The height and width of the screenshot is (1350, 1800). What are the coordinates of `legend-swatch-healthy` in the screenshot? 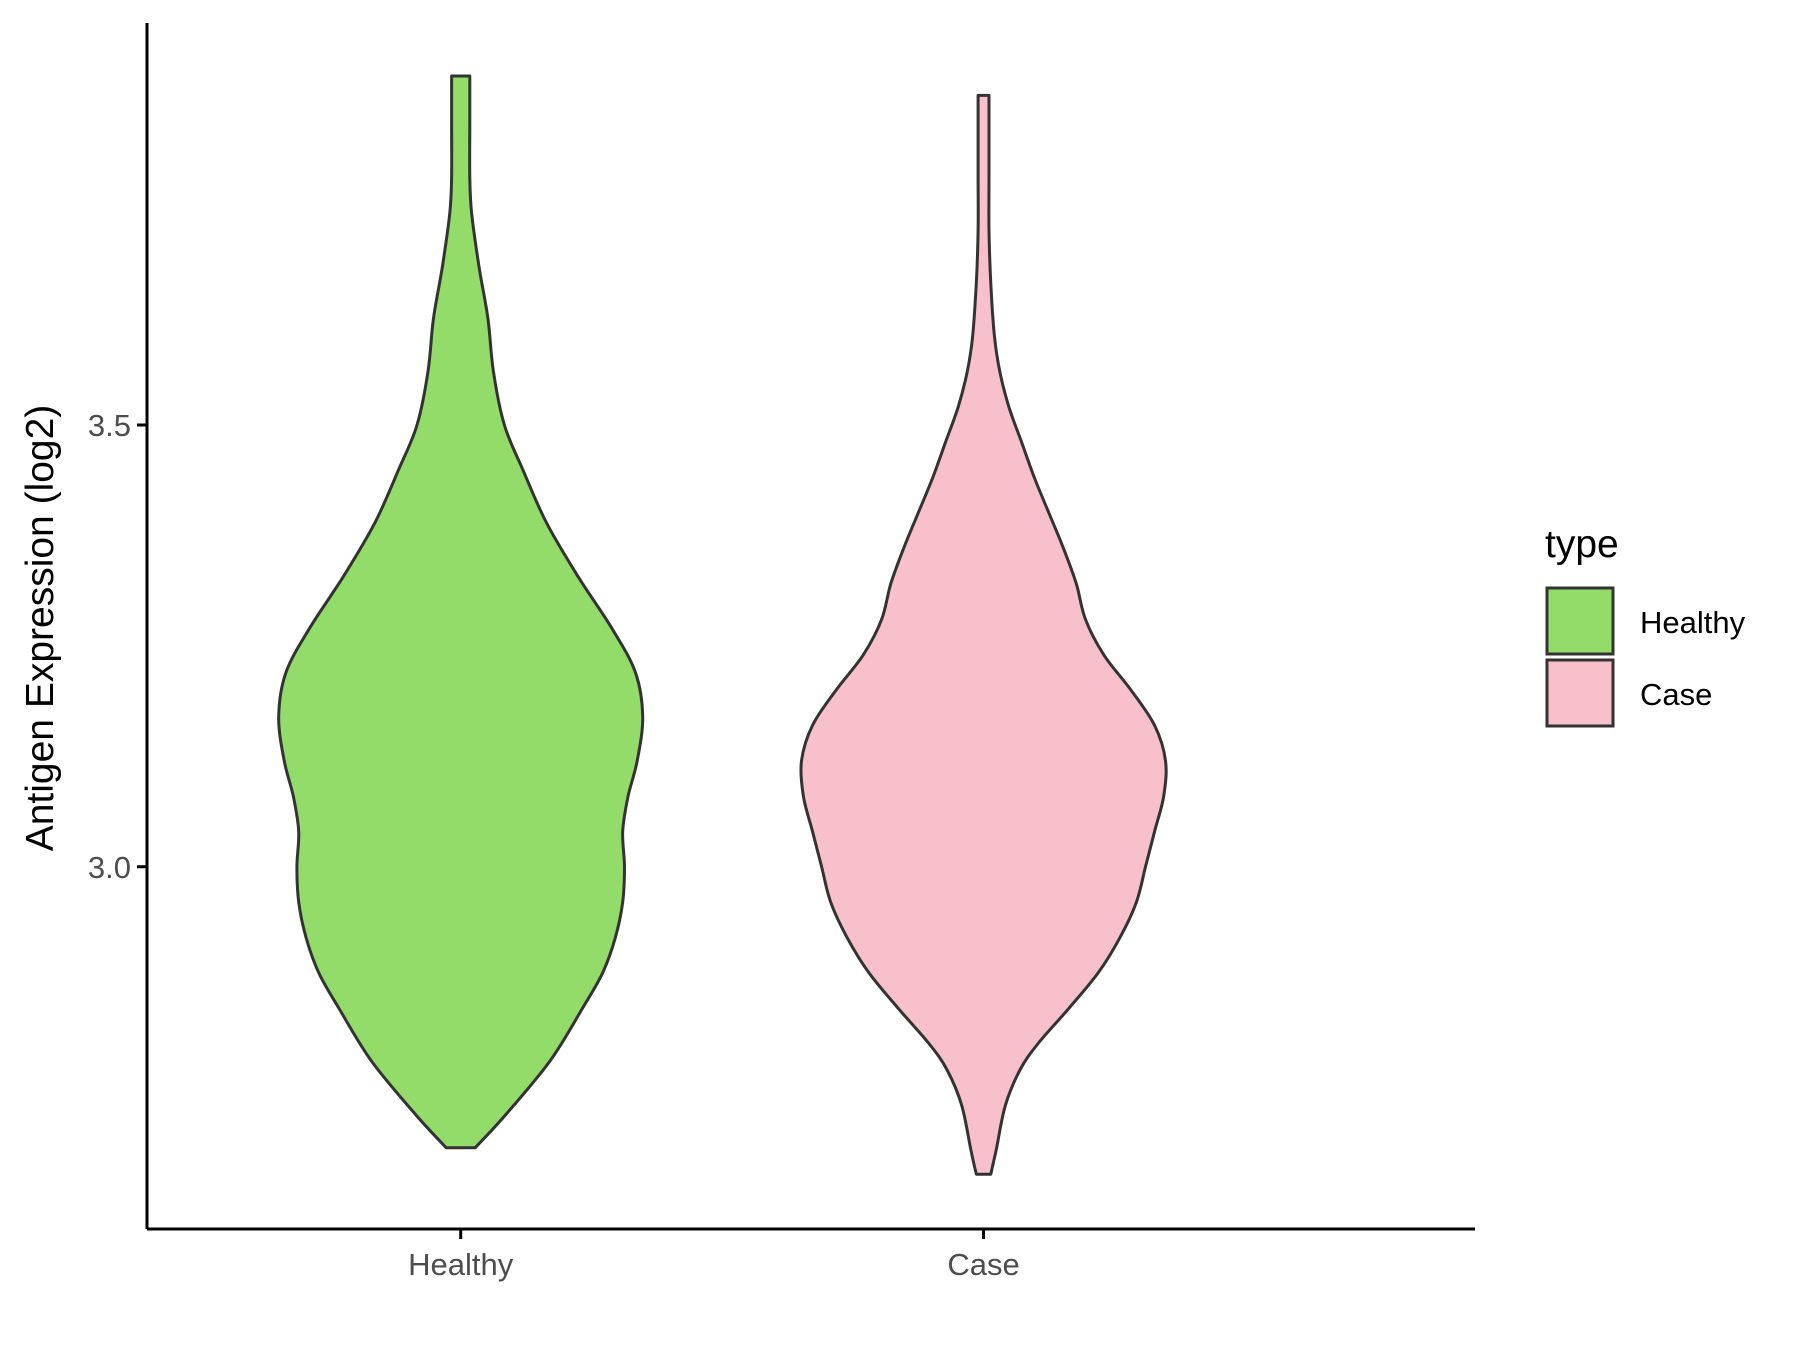 It's located at (1580, 621).